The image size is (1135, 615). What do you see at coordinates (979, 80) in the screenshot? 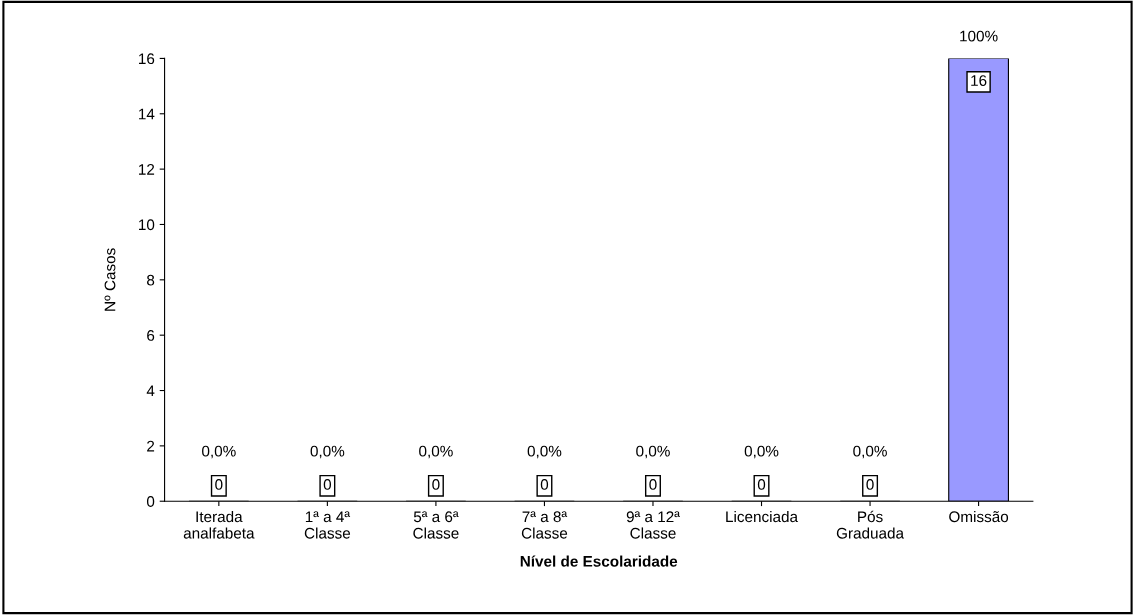
I see `data-label: 16` at bounding box center [979, 80].